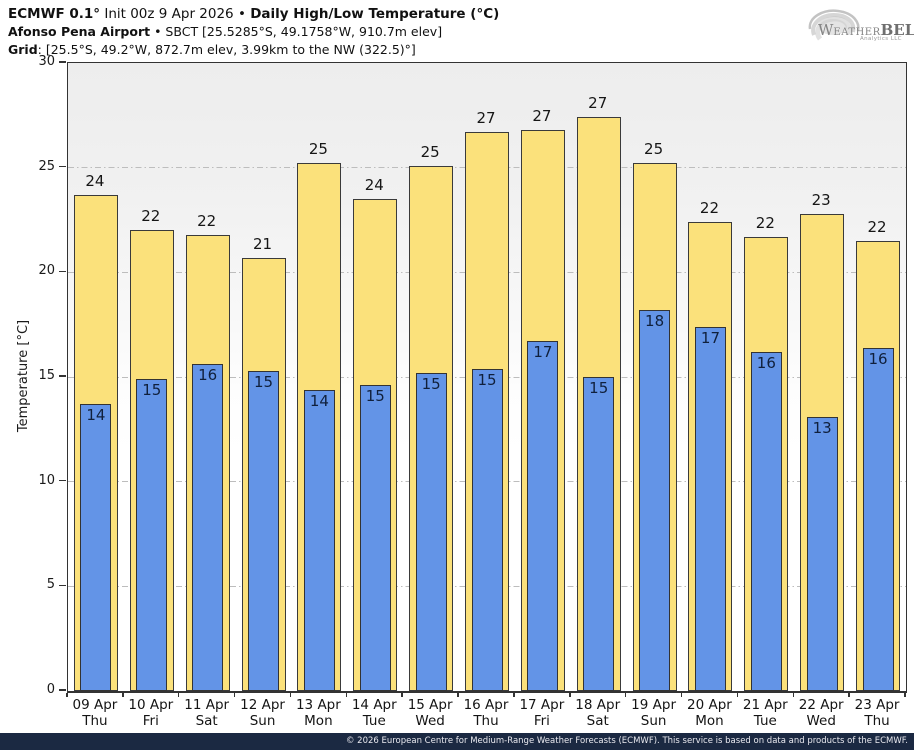 The width and height of the screenshot is (914, 750). I want to click on weatherbell-logo: WEATHERBELL Analytics LLC, so click(858, 26).